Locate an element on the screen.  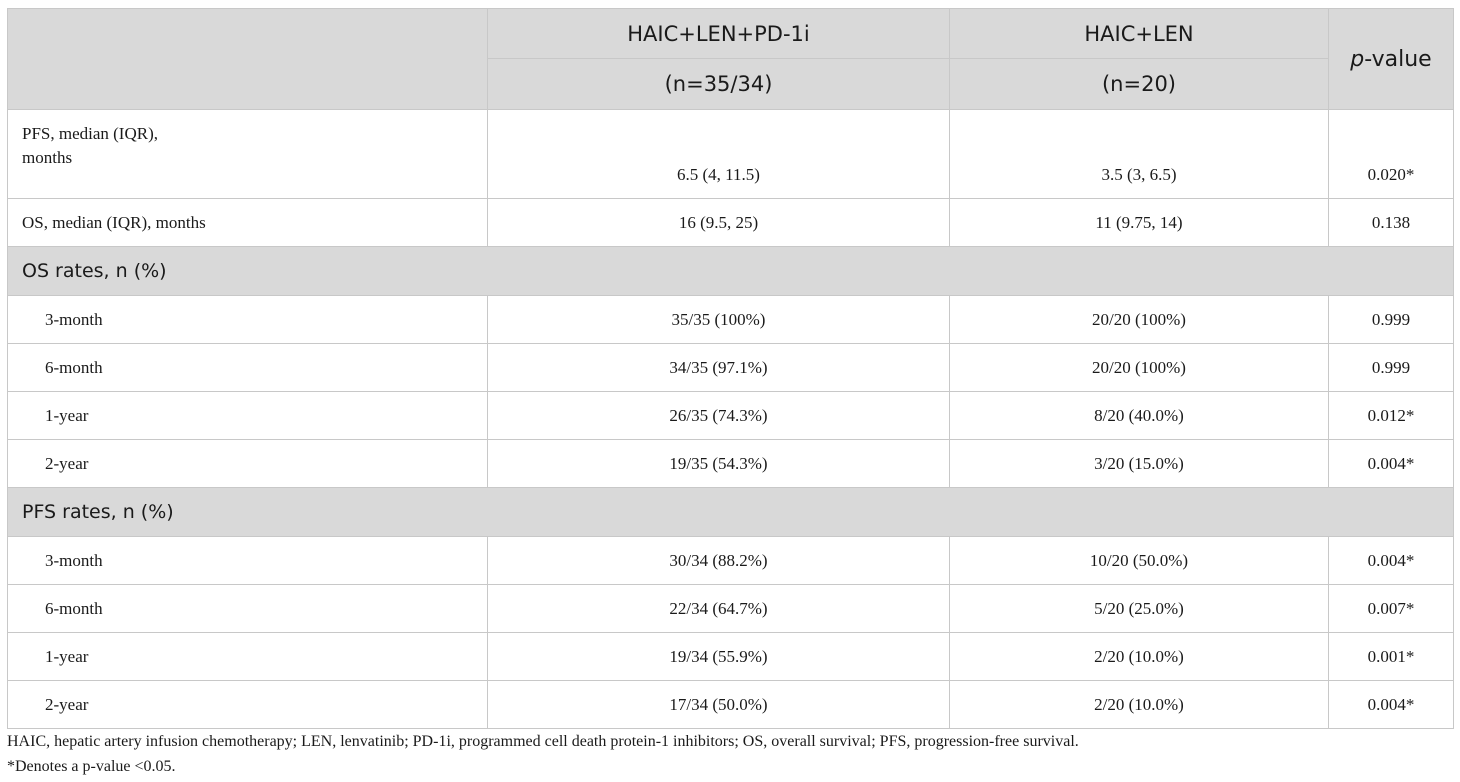
cell-pvalue: 0.012* is located at coordinates (1391, 415).